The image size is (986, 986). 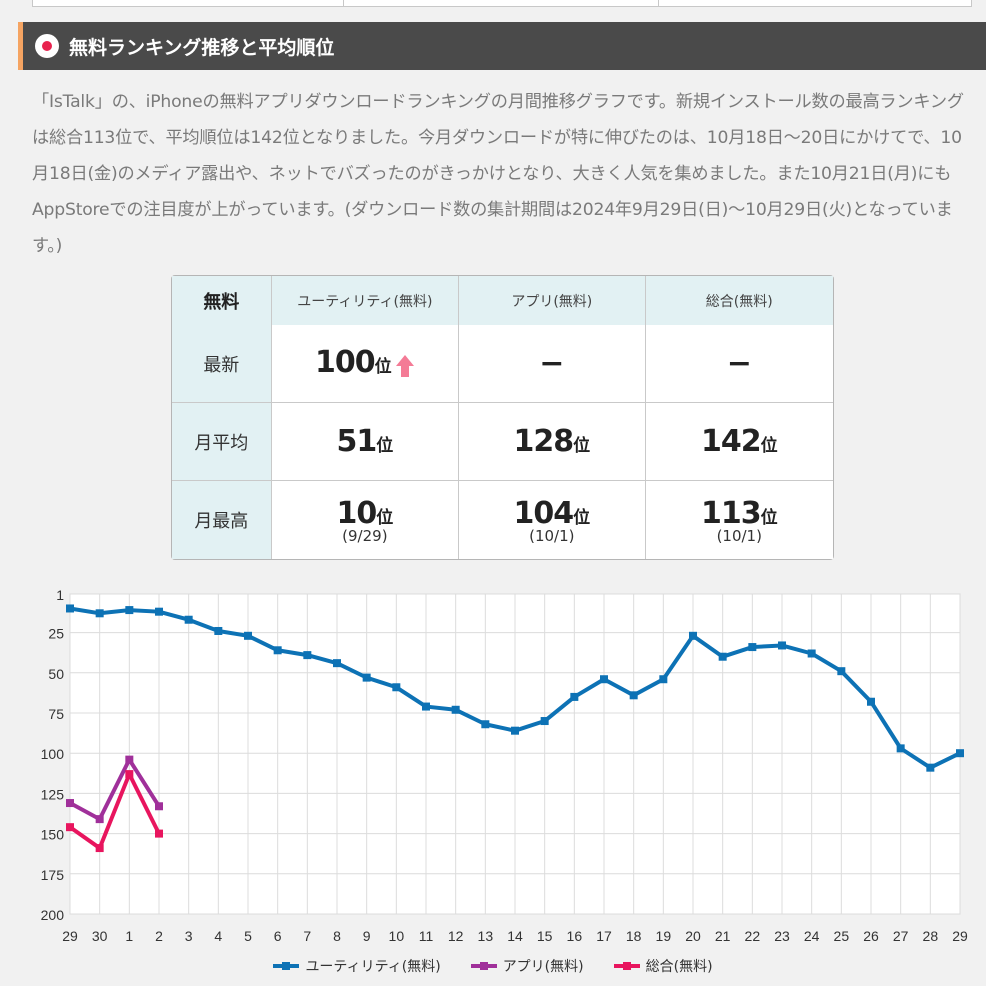 What do you see at coordinates (307, 936) in the screenshot?
I see `x-tick-label: 7` at bounding box center [307, 936].